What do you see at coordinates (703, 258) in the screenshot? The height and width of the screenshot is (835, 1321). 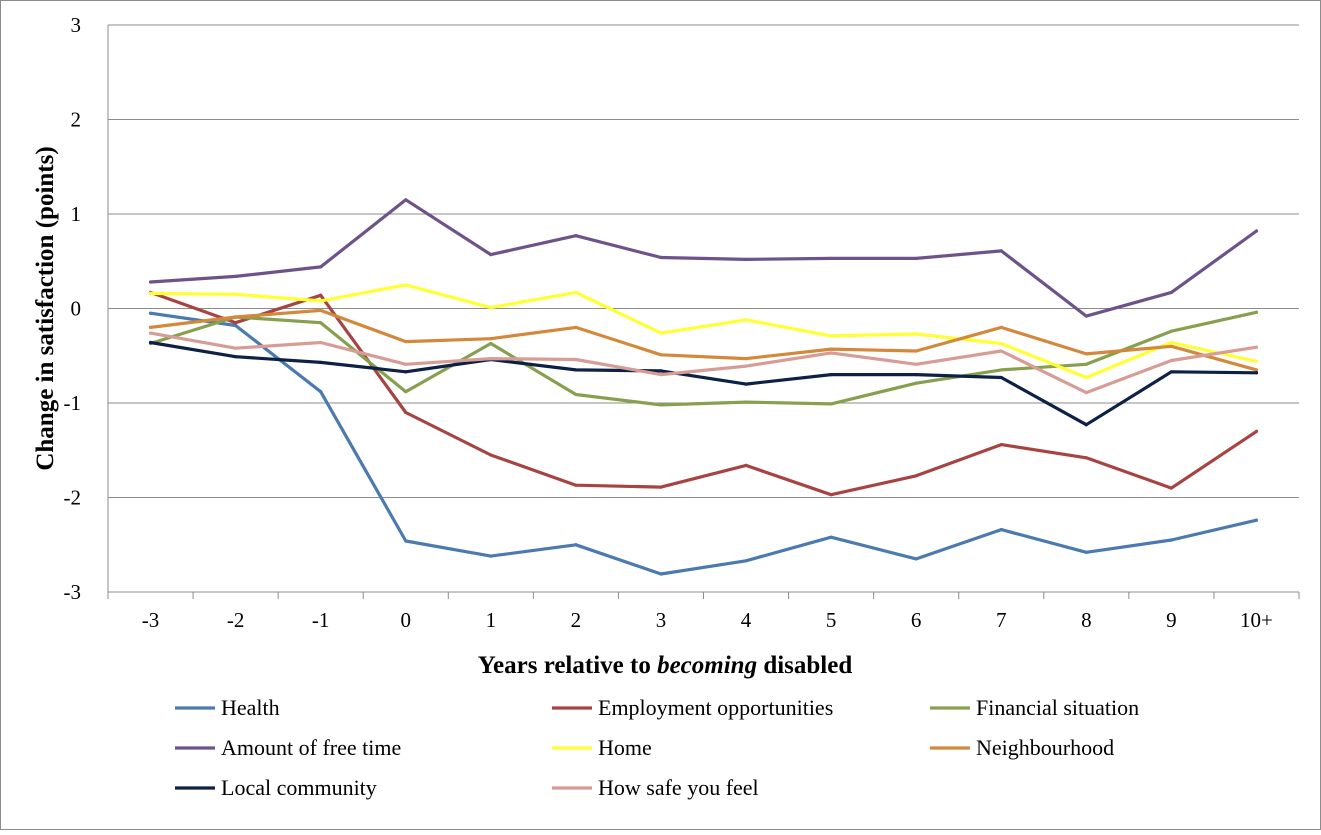 I see `series-line-amount-of-free-time` at bounding box center [703, 258].